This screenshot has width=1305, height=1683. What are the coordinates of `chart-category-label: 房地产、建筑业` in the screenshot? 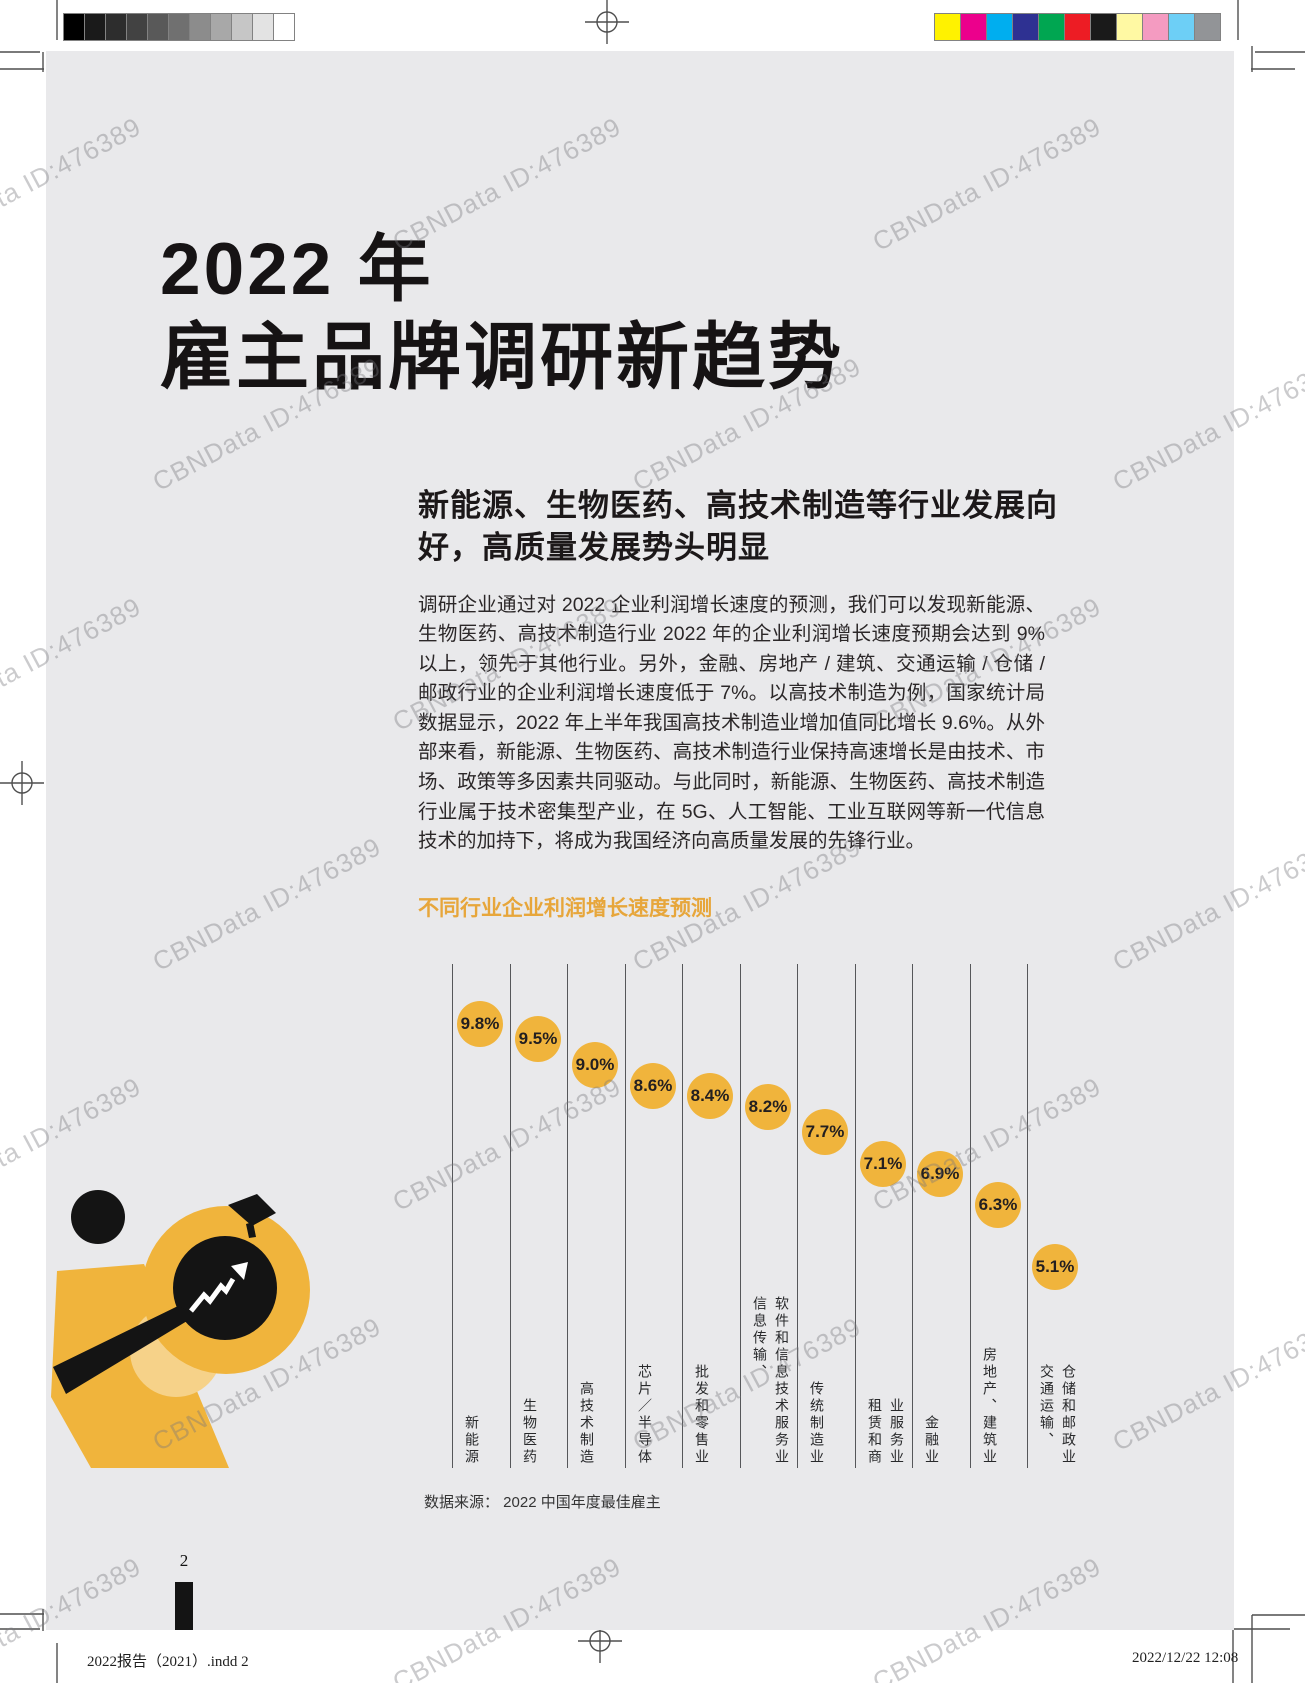 It's located at (990, 1406).